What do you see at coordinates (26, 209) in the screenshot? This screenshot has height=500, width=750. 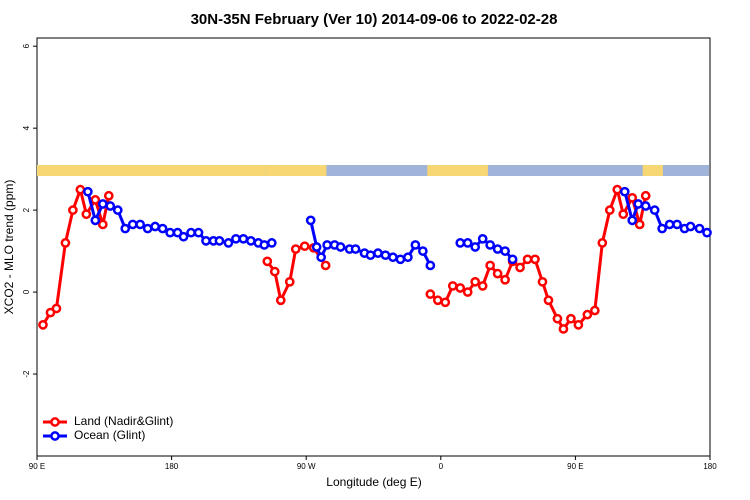 I see `y-tick-label: 2` at bounding box center [26, 209].